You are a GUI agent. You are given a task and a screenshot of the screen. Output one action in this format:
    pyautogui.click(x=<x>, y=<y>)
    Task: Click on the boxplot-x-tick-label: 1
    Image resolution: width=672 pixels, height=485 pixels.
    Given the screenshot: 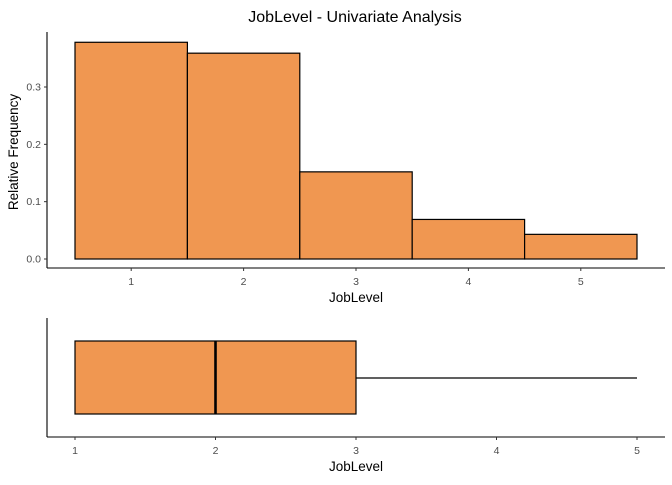 What is the action you would take?
    pyautogui.click(x=75, y=451)
    